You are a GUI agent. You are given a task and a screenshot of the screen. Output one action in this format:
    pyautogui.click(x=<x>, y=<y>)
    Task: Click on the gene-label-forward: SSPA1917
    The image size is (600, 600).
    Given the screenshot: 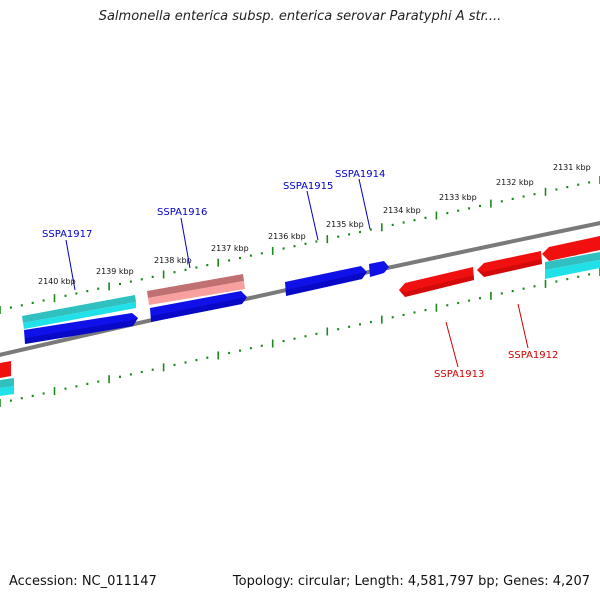 What is the action you would take?
    pyautogui.click(x=67, y=234)
    